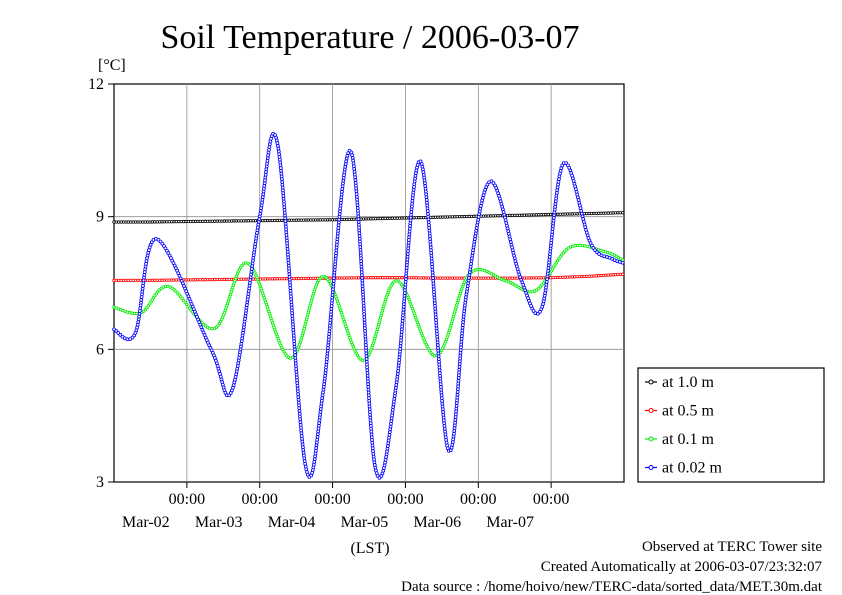  Describe the element at coordinates (688, 382) in the screenshot. I see `legend-label: at 1.0 m` at that location.